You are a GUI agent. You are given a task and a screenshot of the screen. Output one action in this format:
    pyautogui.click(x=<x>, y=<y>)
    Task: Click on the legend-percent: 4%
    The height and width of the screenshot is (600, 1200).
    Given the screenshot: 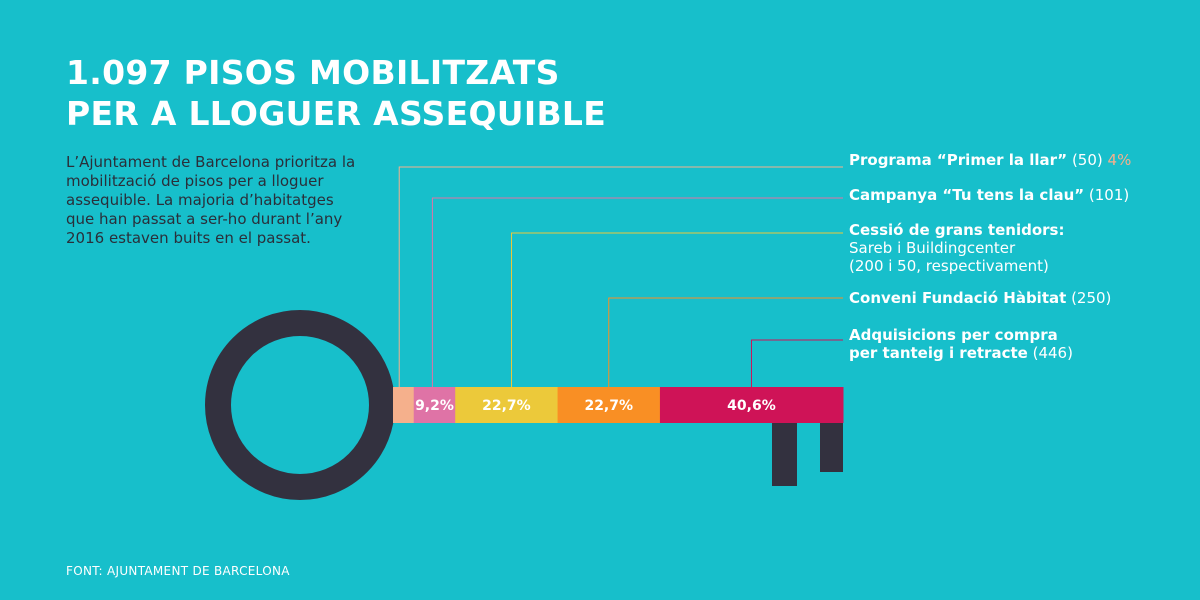 What is the action you would take?
    pyautogui.click(x=1119, y=160)
    